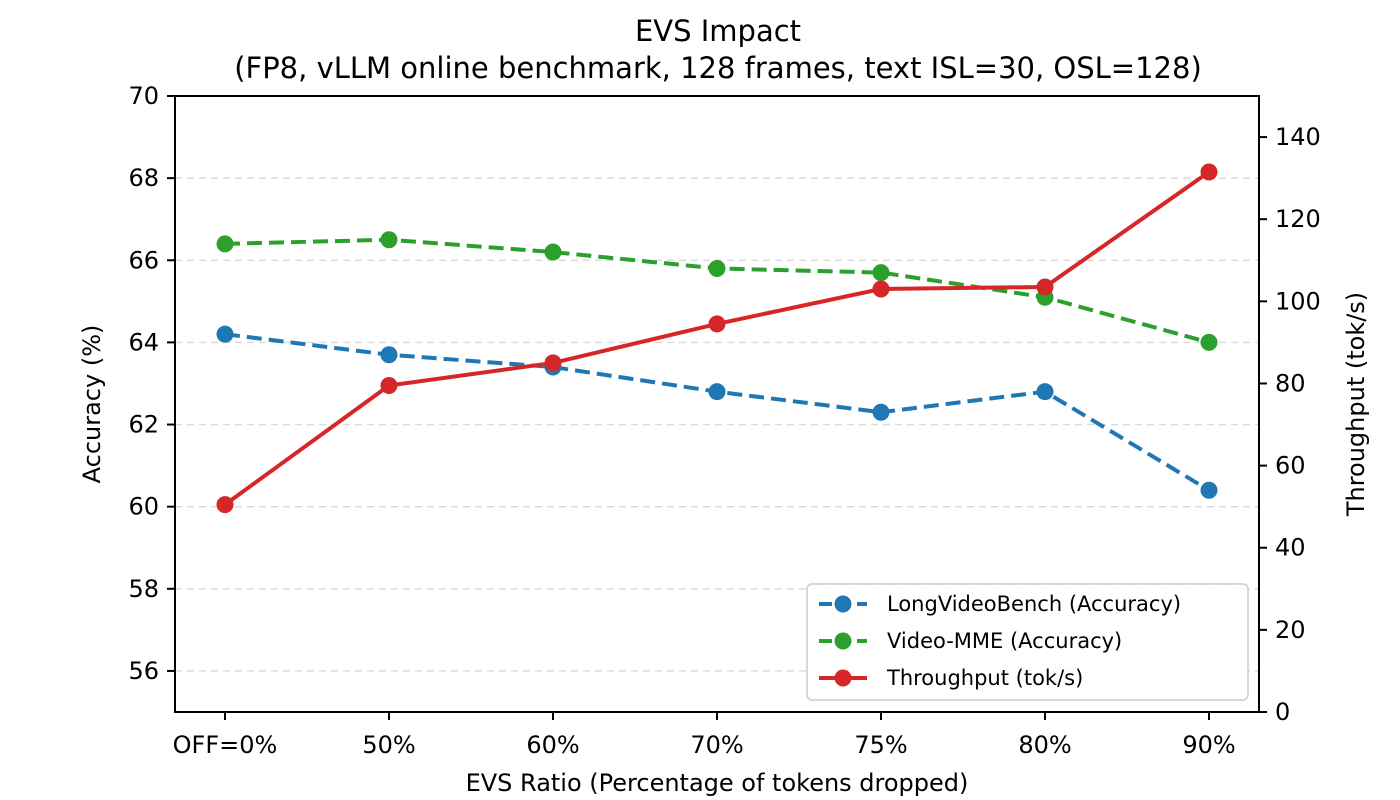 The height and width of the screenshot is (800, 1400). I want to click on x-tick-label: 75%, so click(880, 745).